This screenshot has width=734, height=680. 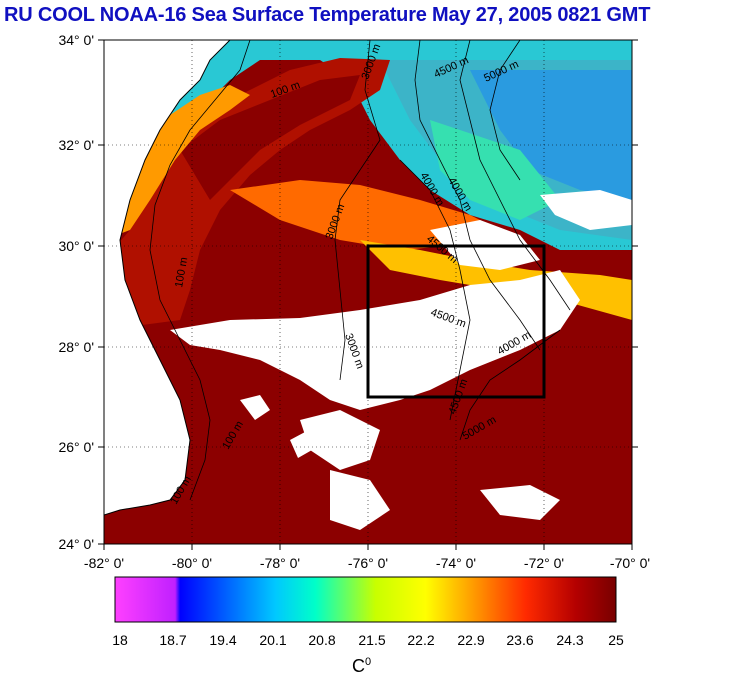 I want to click on lon-label: -72° 0', so click(x=544, y=563).